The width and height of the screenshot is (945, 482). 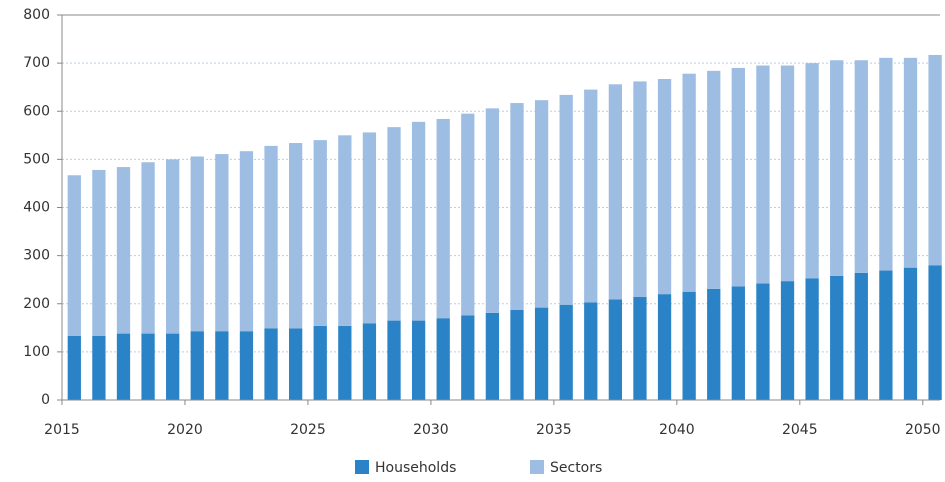 What do you see at coordinates (36, 63) in the screenshot?
I see `y-tick-label: 700` at bounding box center [36, 63].